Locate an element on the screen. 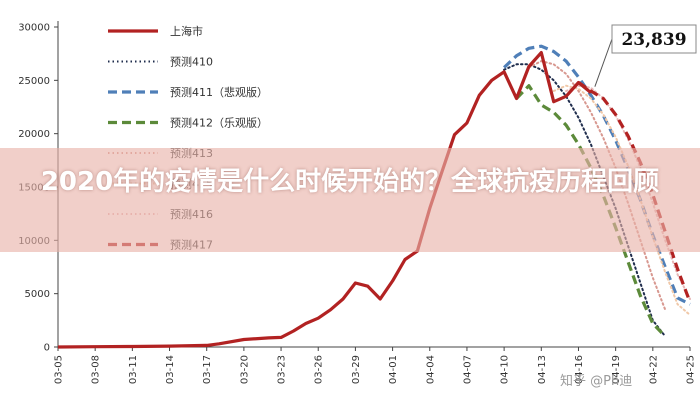 The width and height of the screenshot is (700, 400). x-tick-label: 03-26 is located at coordinates (319, 369).